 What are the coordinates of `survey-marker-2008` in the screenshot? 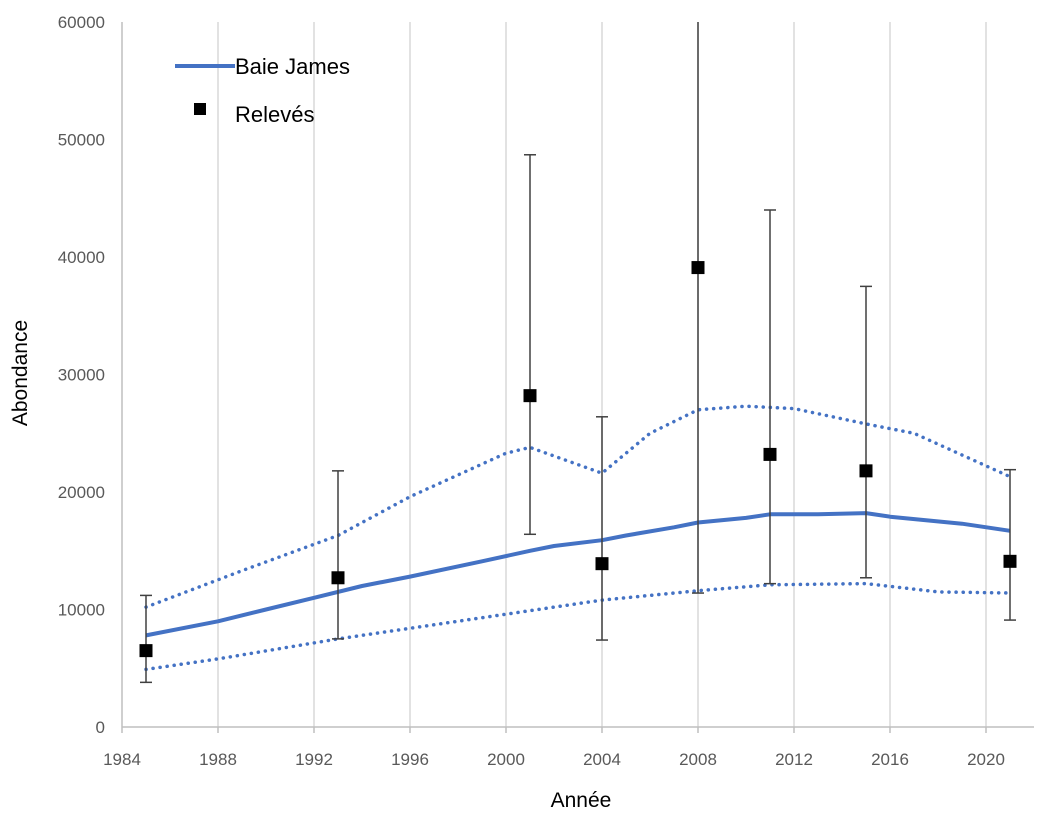 It's located at (698, 268).